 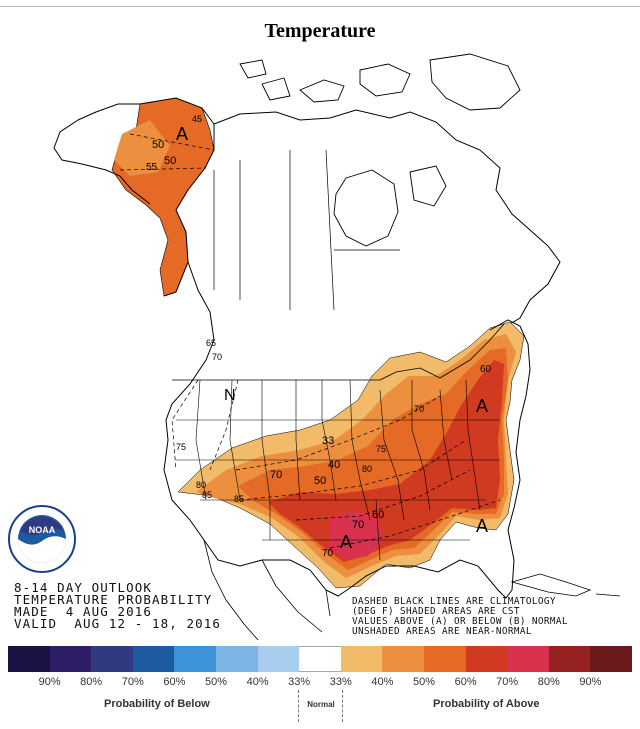 What do you see at coordinates (267, 590) in the screenshot?
I see `mexico-outline` at bounding box center [267, 590].